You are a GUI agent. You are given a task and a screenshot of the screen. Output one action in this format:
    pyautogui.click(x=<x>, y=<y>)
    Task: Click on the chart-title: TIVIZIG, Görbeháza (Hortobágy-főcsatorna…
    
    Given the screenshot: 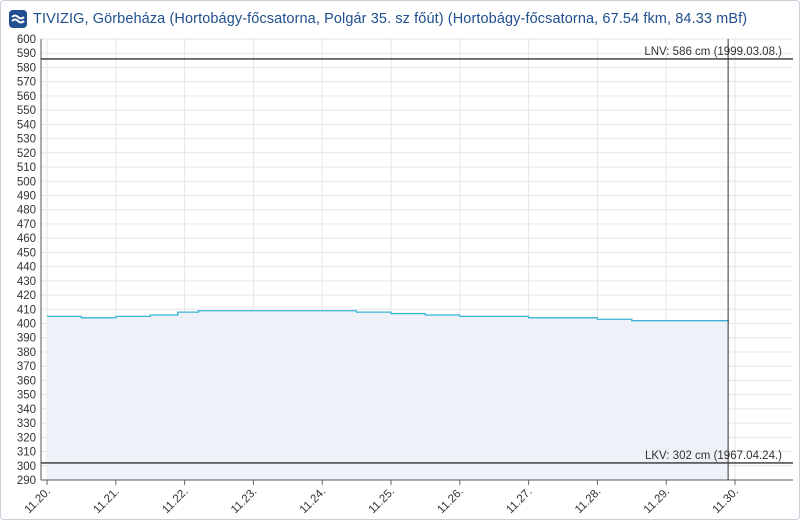 What is the action you would take?
    pyautogui.click(x=390, y=19)
    